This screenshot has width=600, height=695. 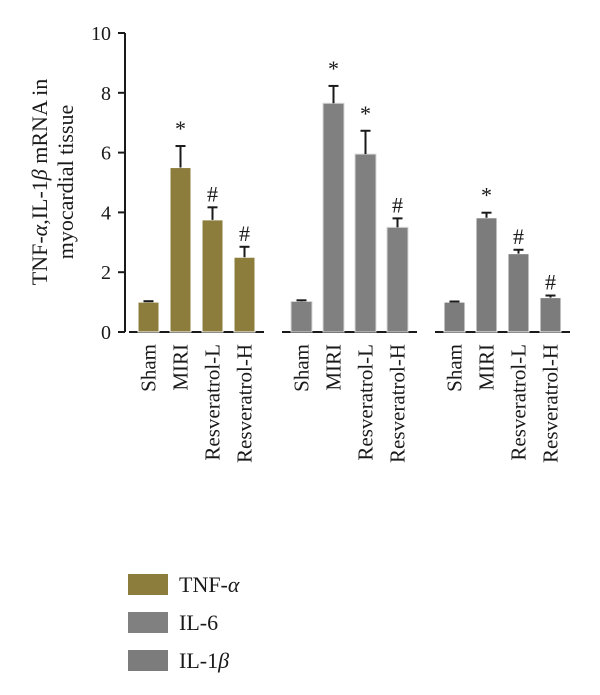 What do you see at coordinates (196, 289) in the screenshot?
I see `series-0: Sham * MIRI # Resveratrol-L # Resveratrol-H` at bounding box center [196, 289].